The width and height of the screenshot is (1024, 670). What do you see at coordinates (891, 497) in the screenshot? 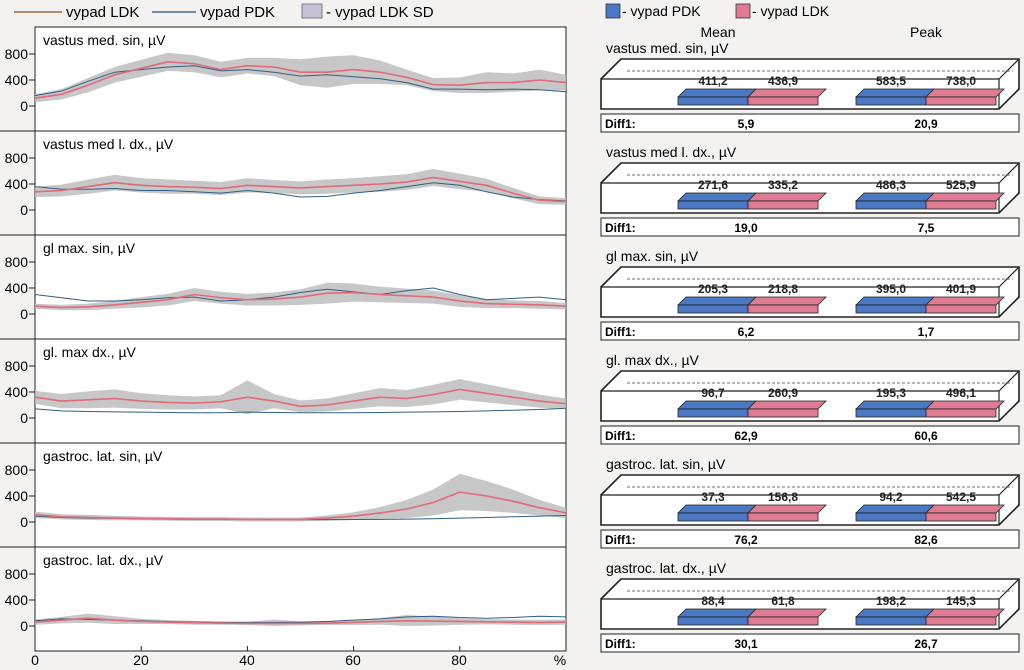
I see `bar-peak-pdk-value-label: 94,2` at bounding box center [891, 497].